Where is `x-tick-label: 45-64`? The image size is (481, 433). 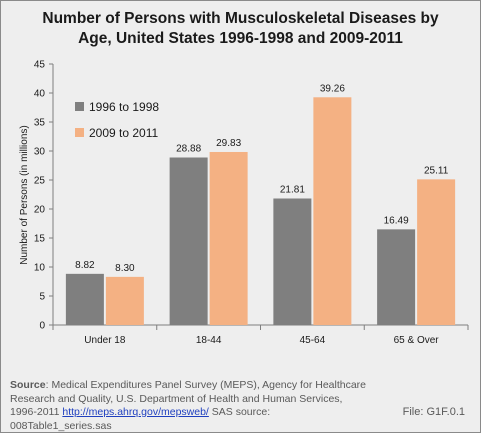 x-tick-label: 45-64 is located at coordinates (313, 340).